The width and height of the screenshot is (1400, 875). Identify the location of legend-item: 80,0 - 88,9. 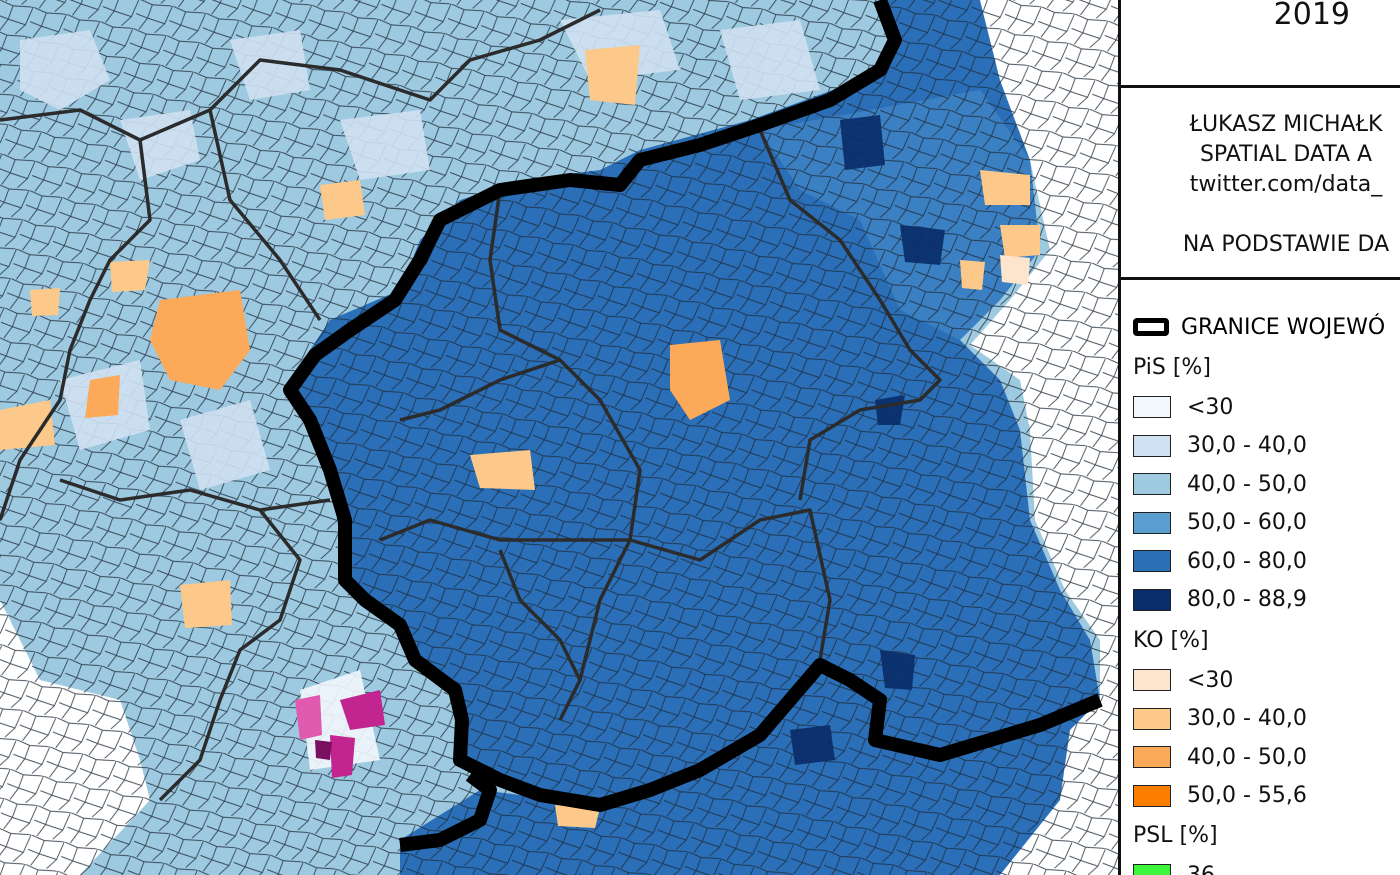
(1220, 600).